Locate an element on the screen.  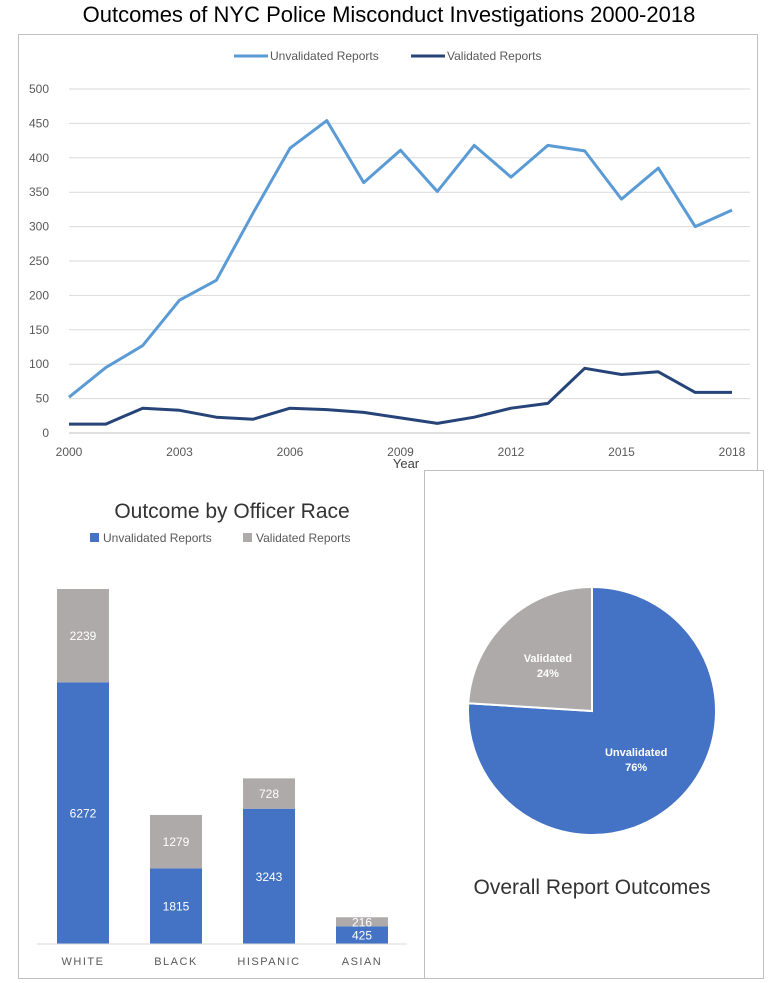
bar-data-label: 3243 is located at coordinates (269, 877).